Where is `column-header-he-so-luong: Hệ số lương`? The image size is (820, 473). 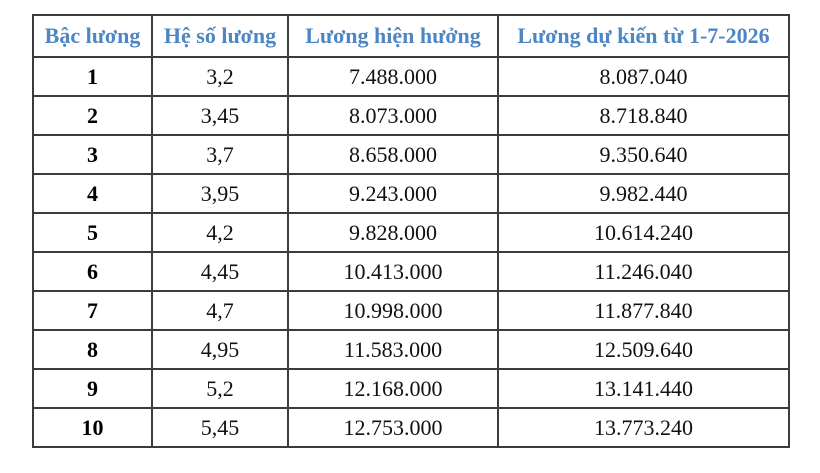
column-header-he-so-luong: Hệ số lương is located at coordinates (220, 36).